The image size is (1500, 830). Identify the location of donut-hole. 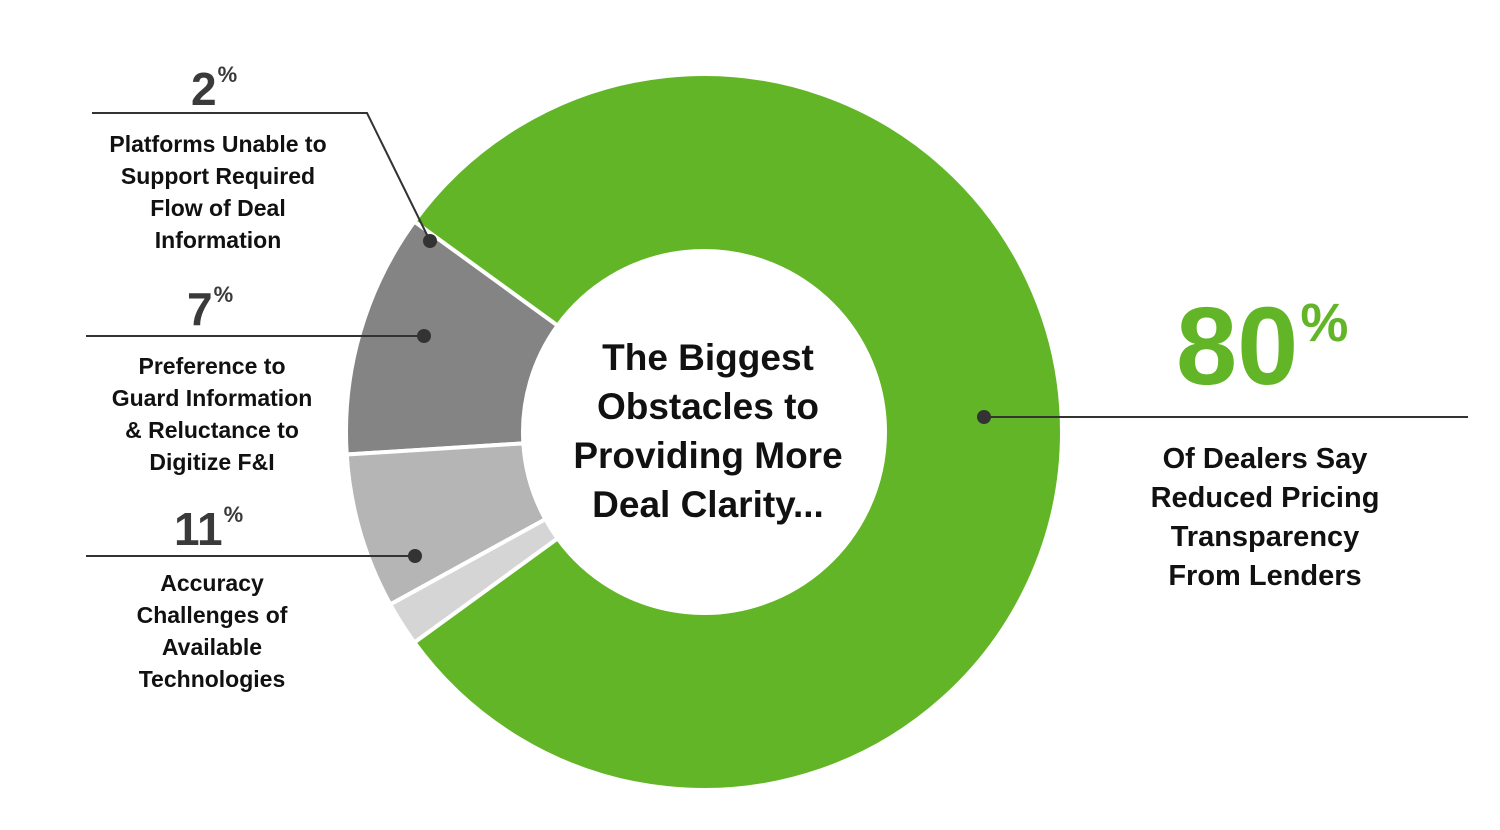
(704, 432).